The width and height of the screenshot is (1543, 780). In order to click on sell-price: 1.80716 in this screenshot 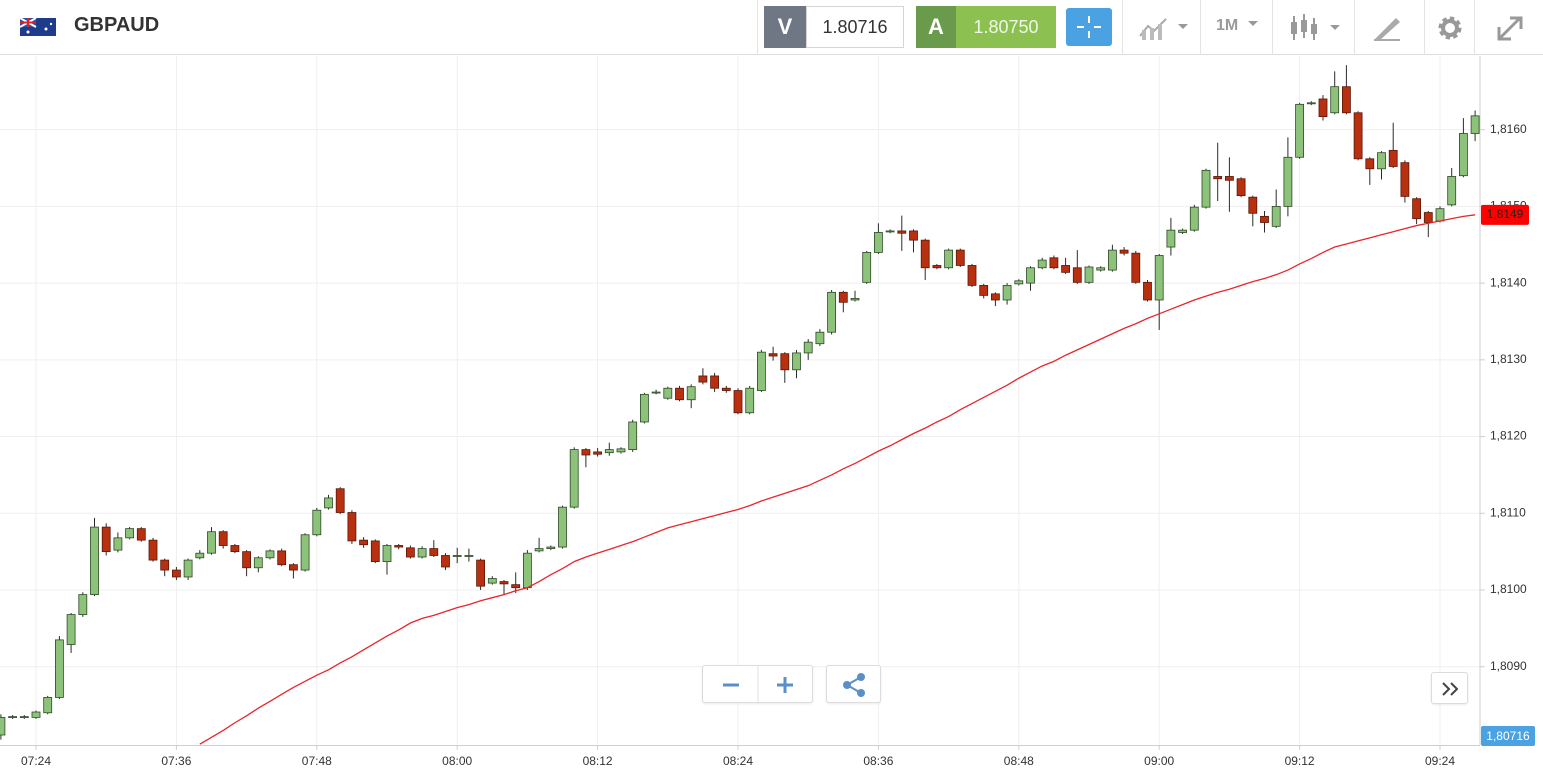, I will do `click(855, 27)`.